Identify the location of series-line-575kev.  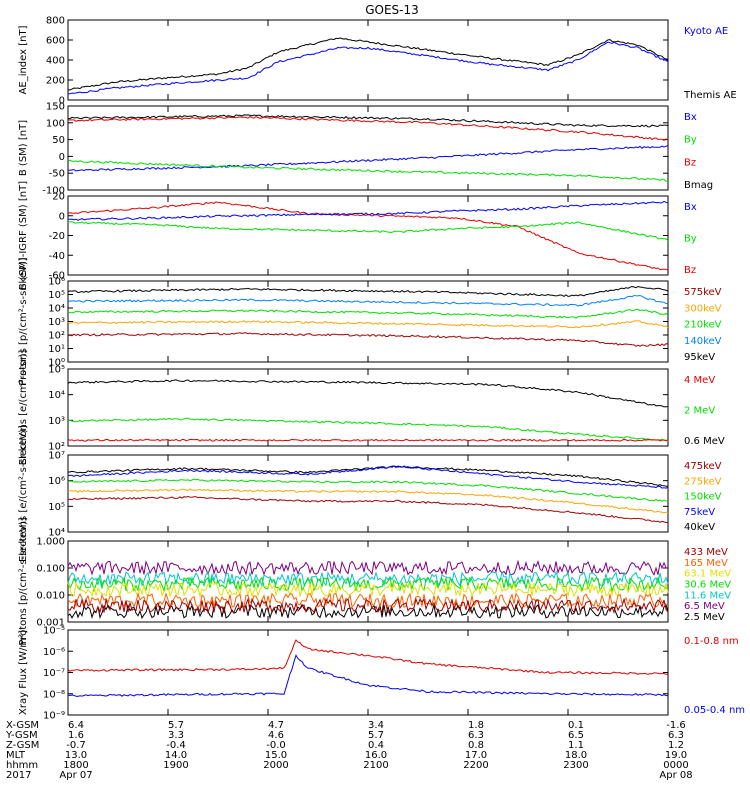
(368, 339).